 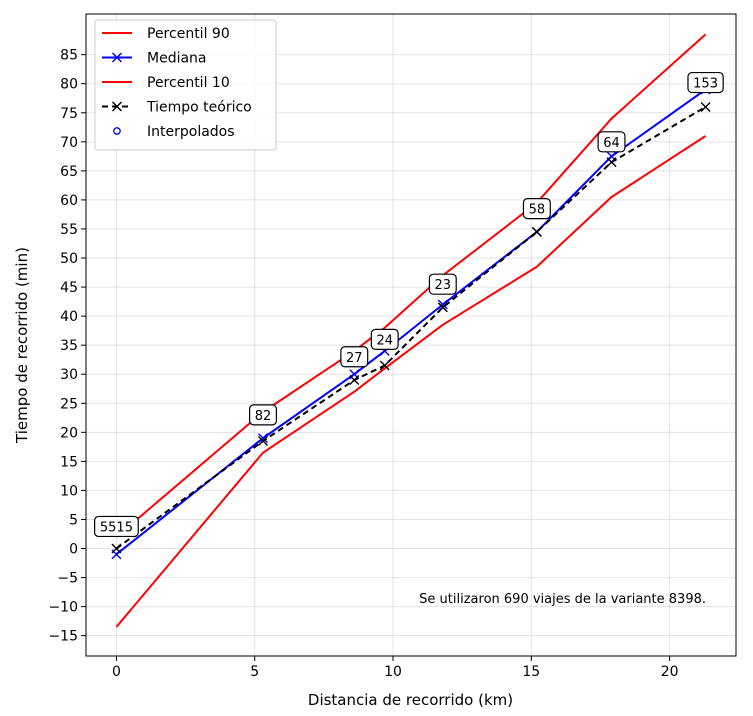 I want to click on x-tick-label: 20, so click(x=670, y=672).